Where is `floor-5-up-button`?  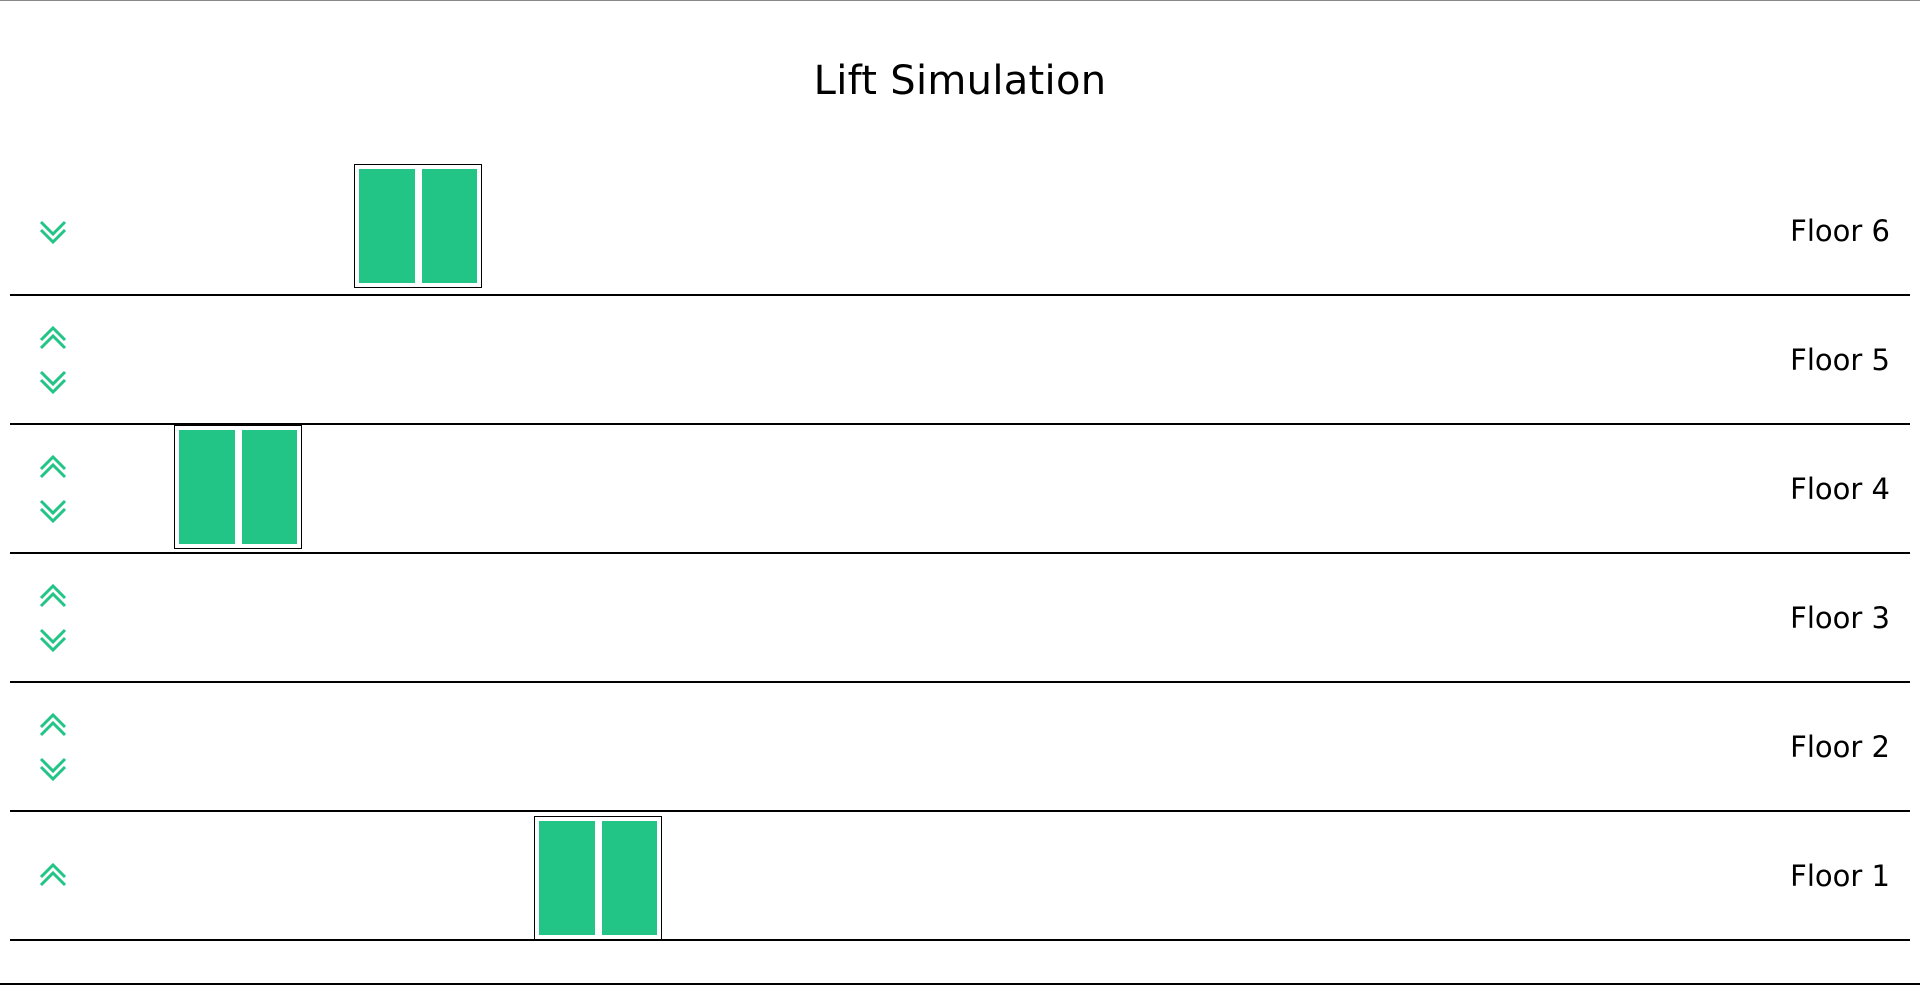
floor-5-up-button is located at coordinates (53, 339).